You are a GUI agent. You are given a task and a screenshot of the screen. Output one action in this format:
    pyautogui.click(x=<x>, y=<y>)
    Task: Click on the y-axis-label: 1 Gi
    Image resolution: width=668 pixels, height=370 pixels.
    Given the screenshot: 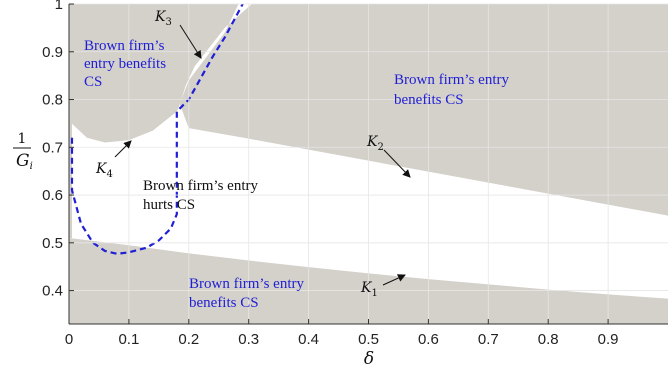 What is the action you would take?
    pyautogui.click(x=23, y=151)
    